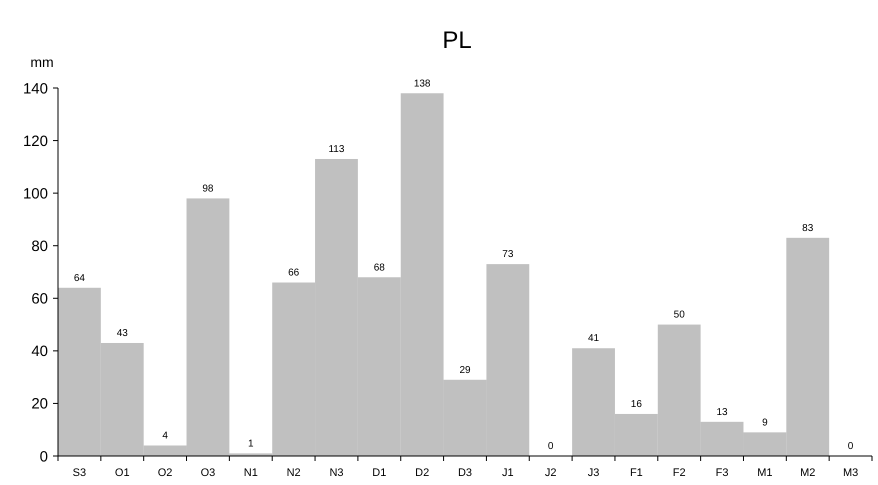  What do you see at coordinates (722, 412) in the screenshot?
I see `data-label: 13` at bounding box center [722, 412].